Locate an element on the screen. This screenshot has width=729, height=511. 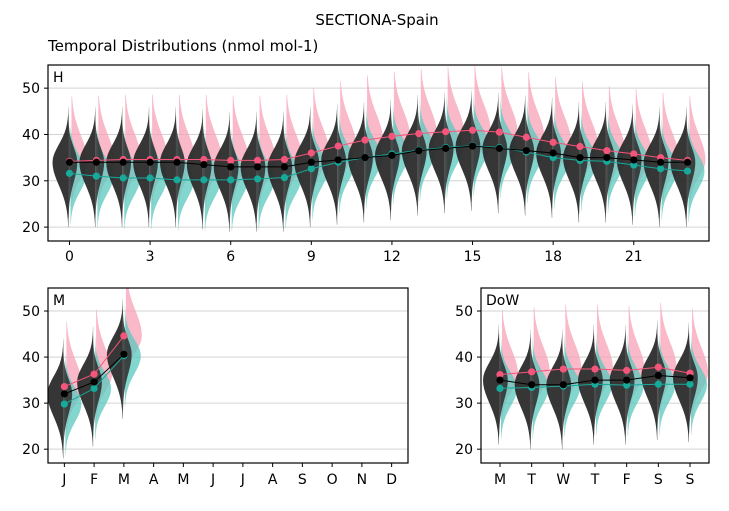
series-line-teal is located at coordinates (378, 163).